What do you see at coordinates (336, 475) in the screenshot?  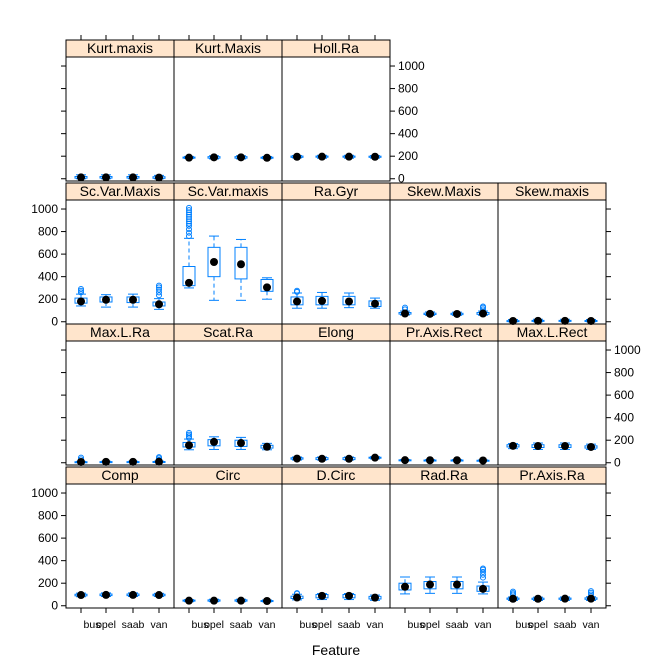 I see `panel-strip-label: D.Circ` at bounding box center [336, 475].